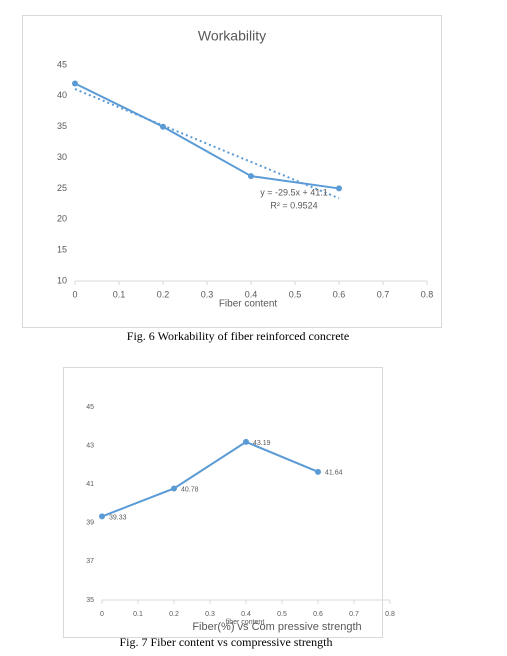 This screenshot has height=656, width=507. I want to click on y-tick-label: 37, so click(90, 561).